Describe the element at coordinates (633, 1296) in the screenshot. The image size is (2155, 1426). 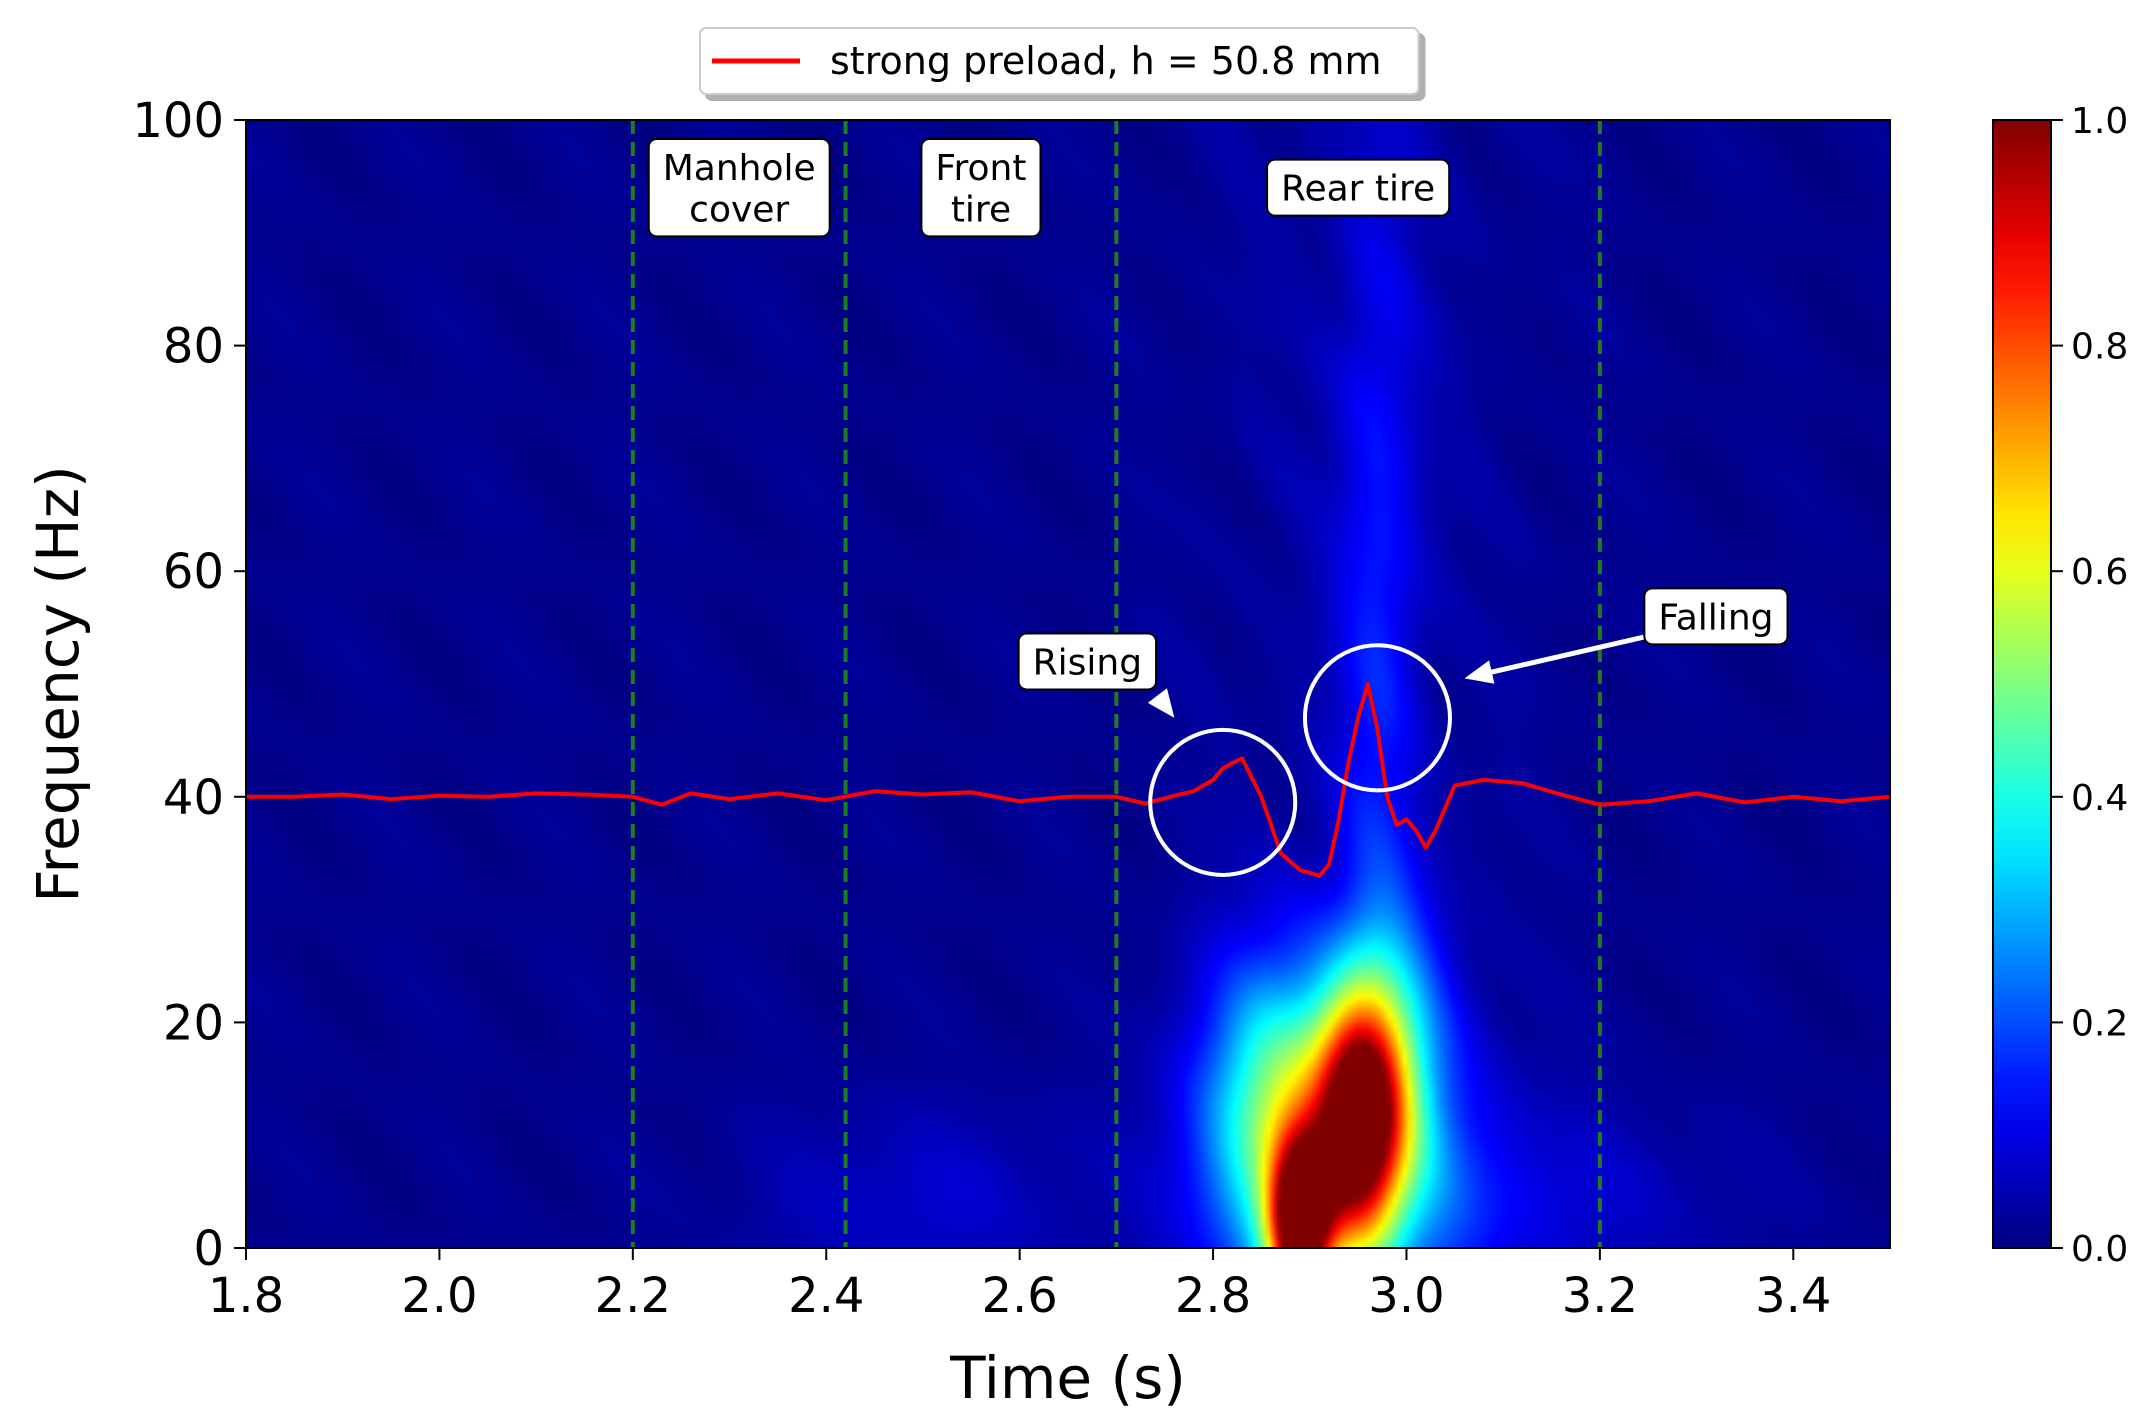
I see `x-tick-label: 2.2` at that location.